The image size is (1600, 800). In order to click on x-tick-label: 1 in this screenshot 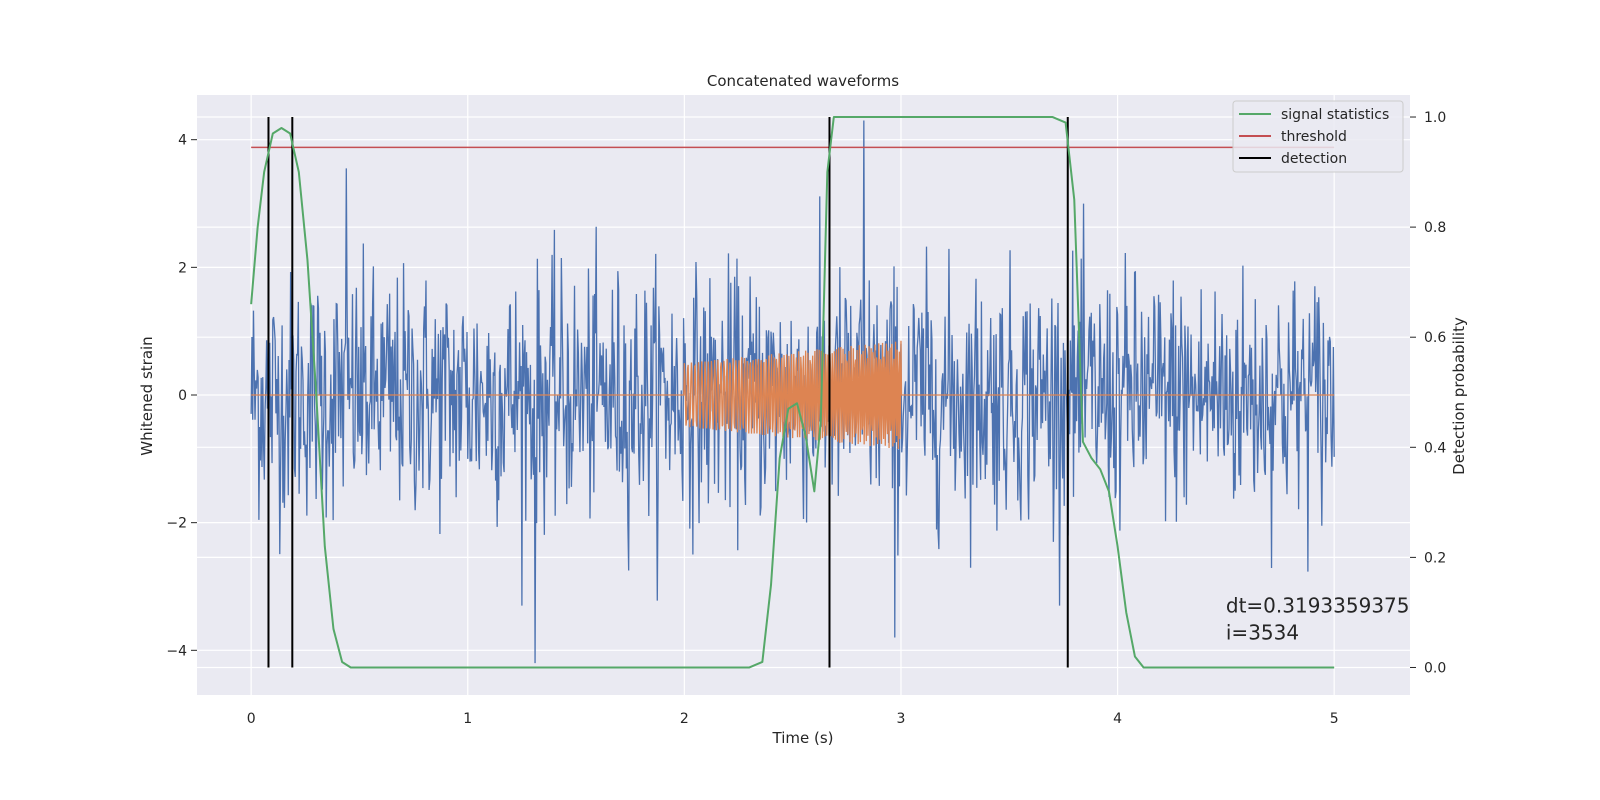, I will do `click(467, 719)`.